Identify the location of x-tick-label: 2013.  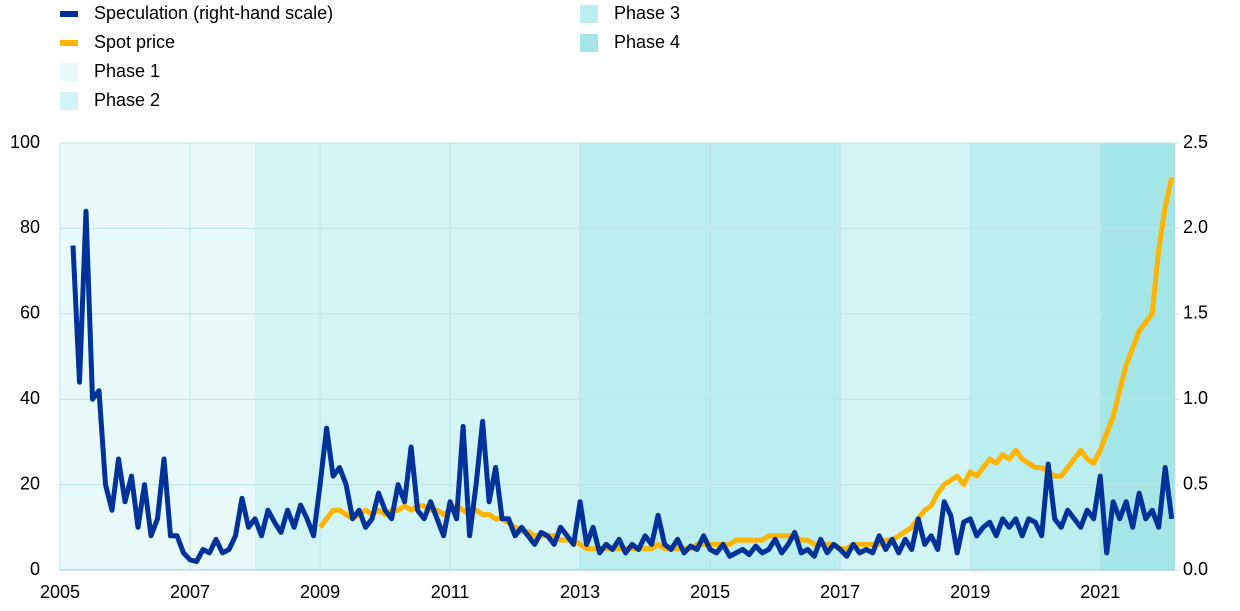
(580, 592).